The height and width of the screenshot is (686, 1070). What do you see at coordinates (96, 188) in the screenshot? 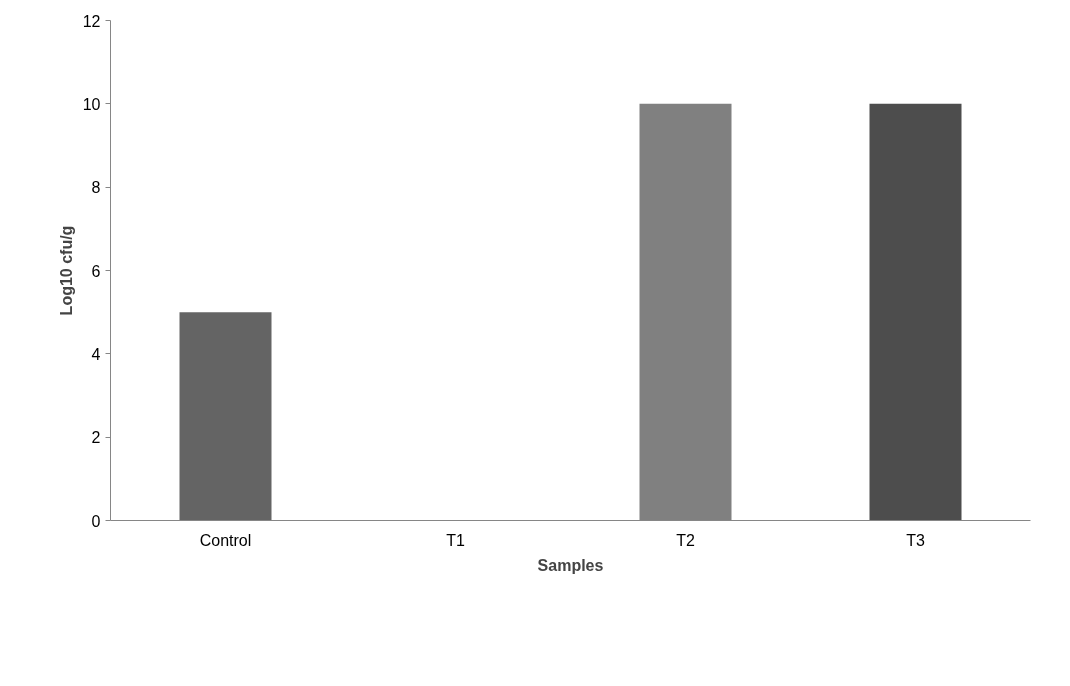
I see `y-tick-label: 8` at bounding box center [96, 188].